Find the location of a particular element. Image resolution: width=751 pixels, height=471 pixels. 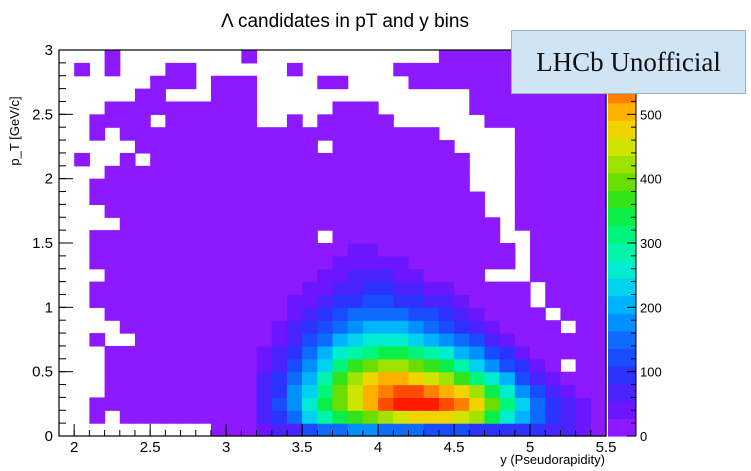

x-tick-label: 5 is located at coordinates (530, 447).